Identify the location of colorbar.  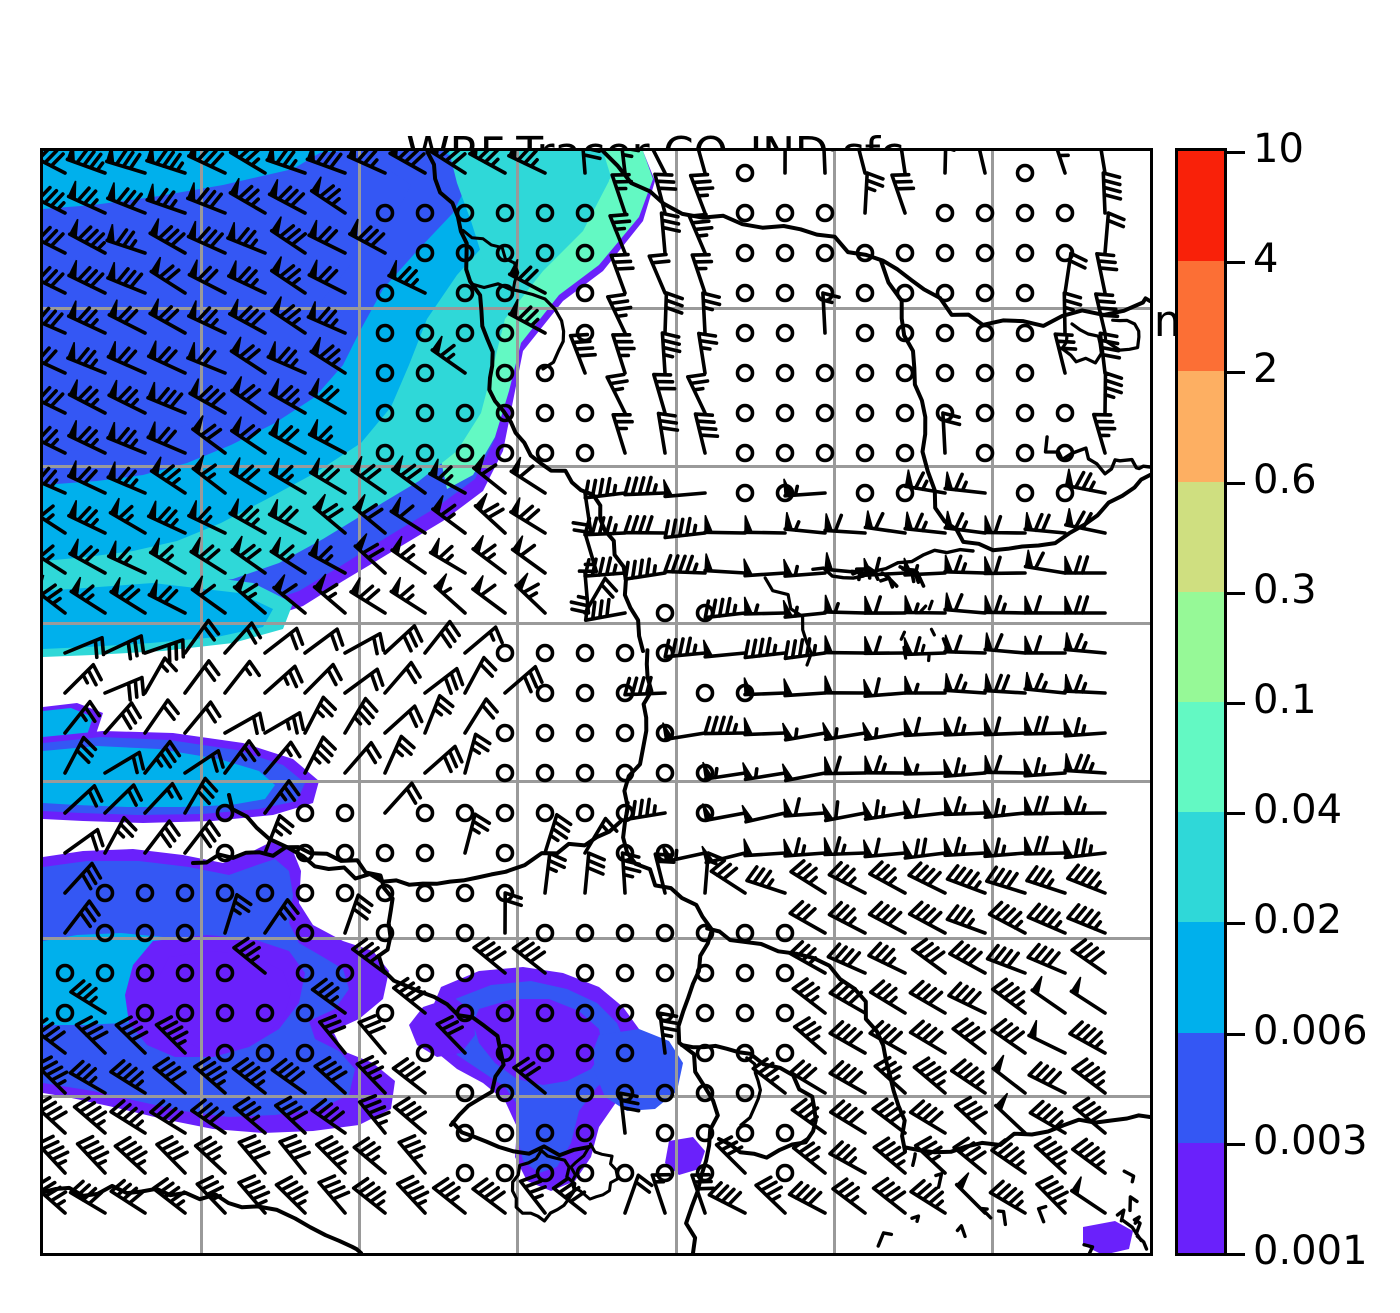
(1201, 702).